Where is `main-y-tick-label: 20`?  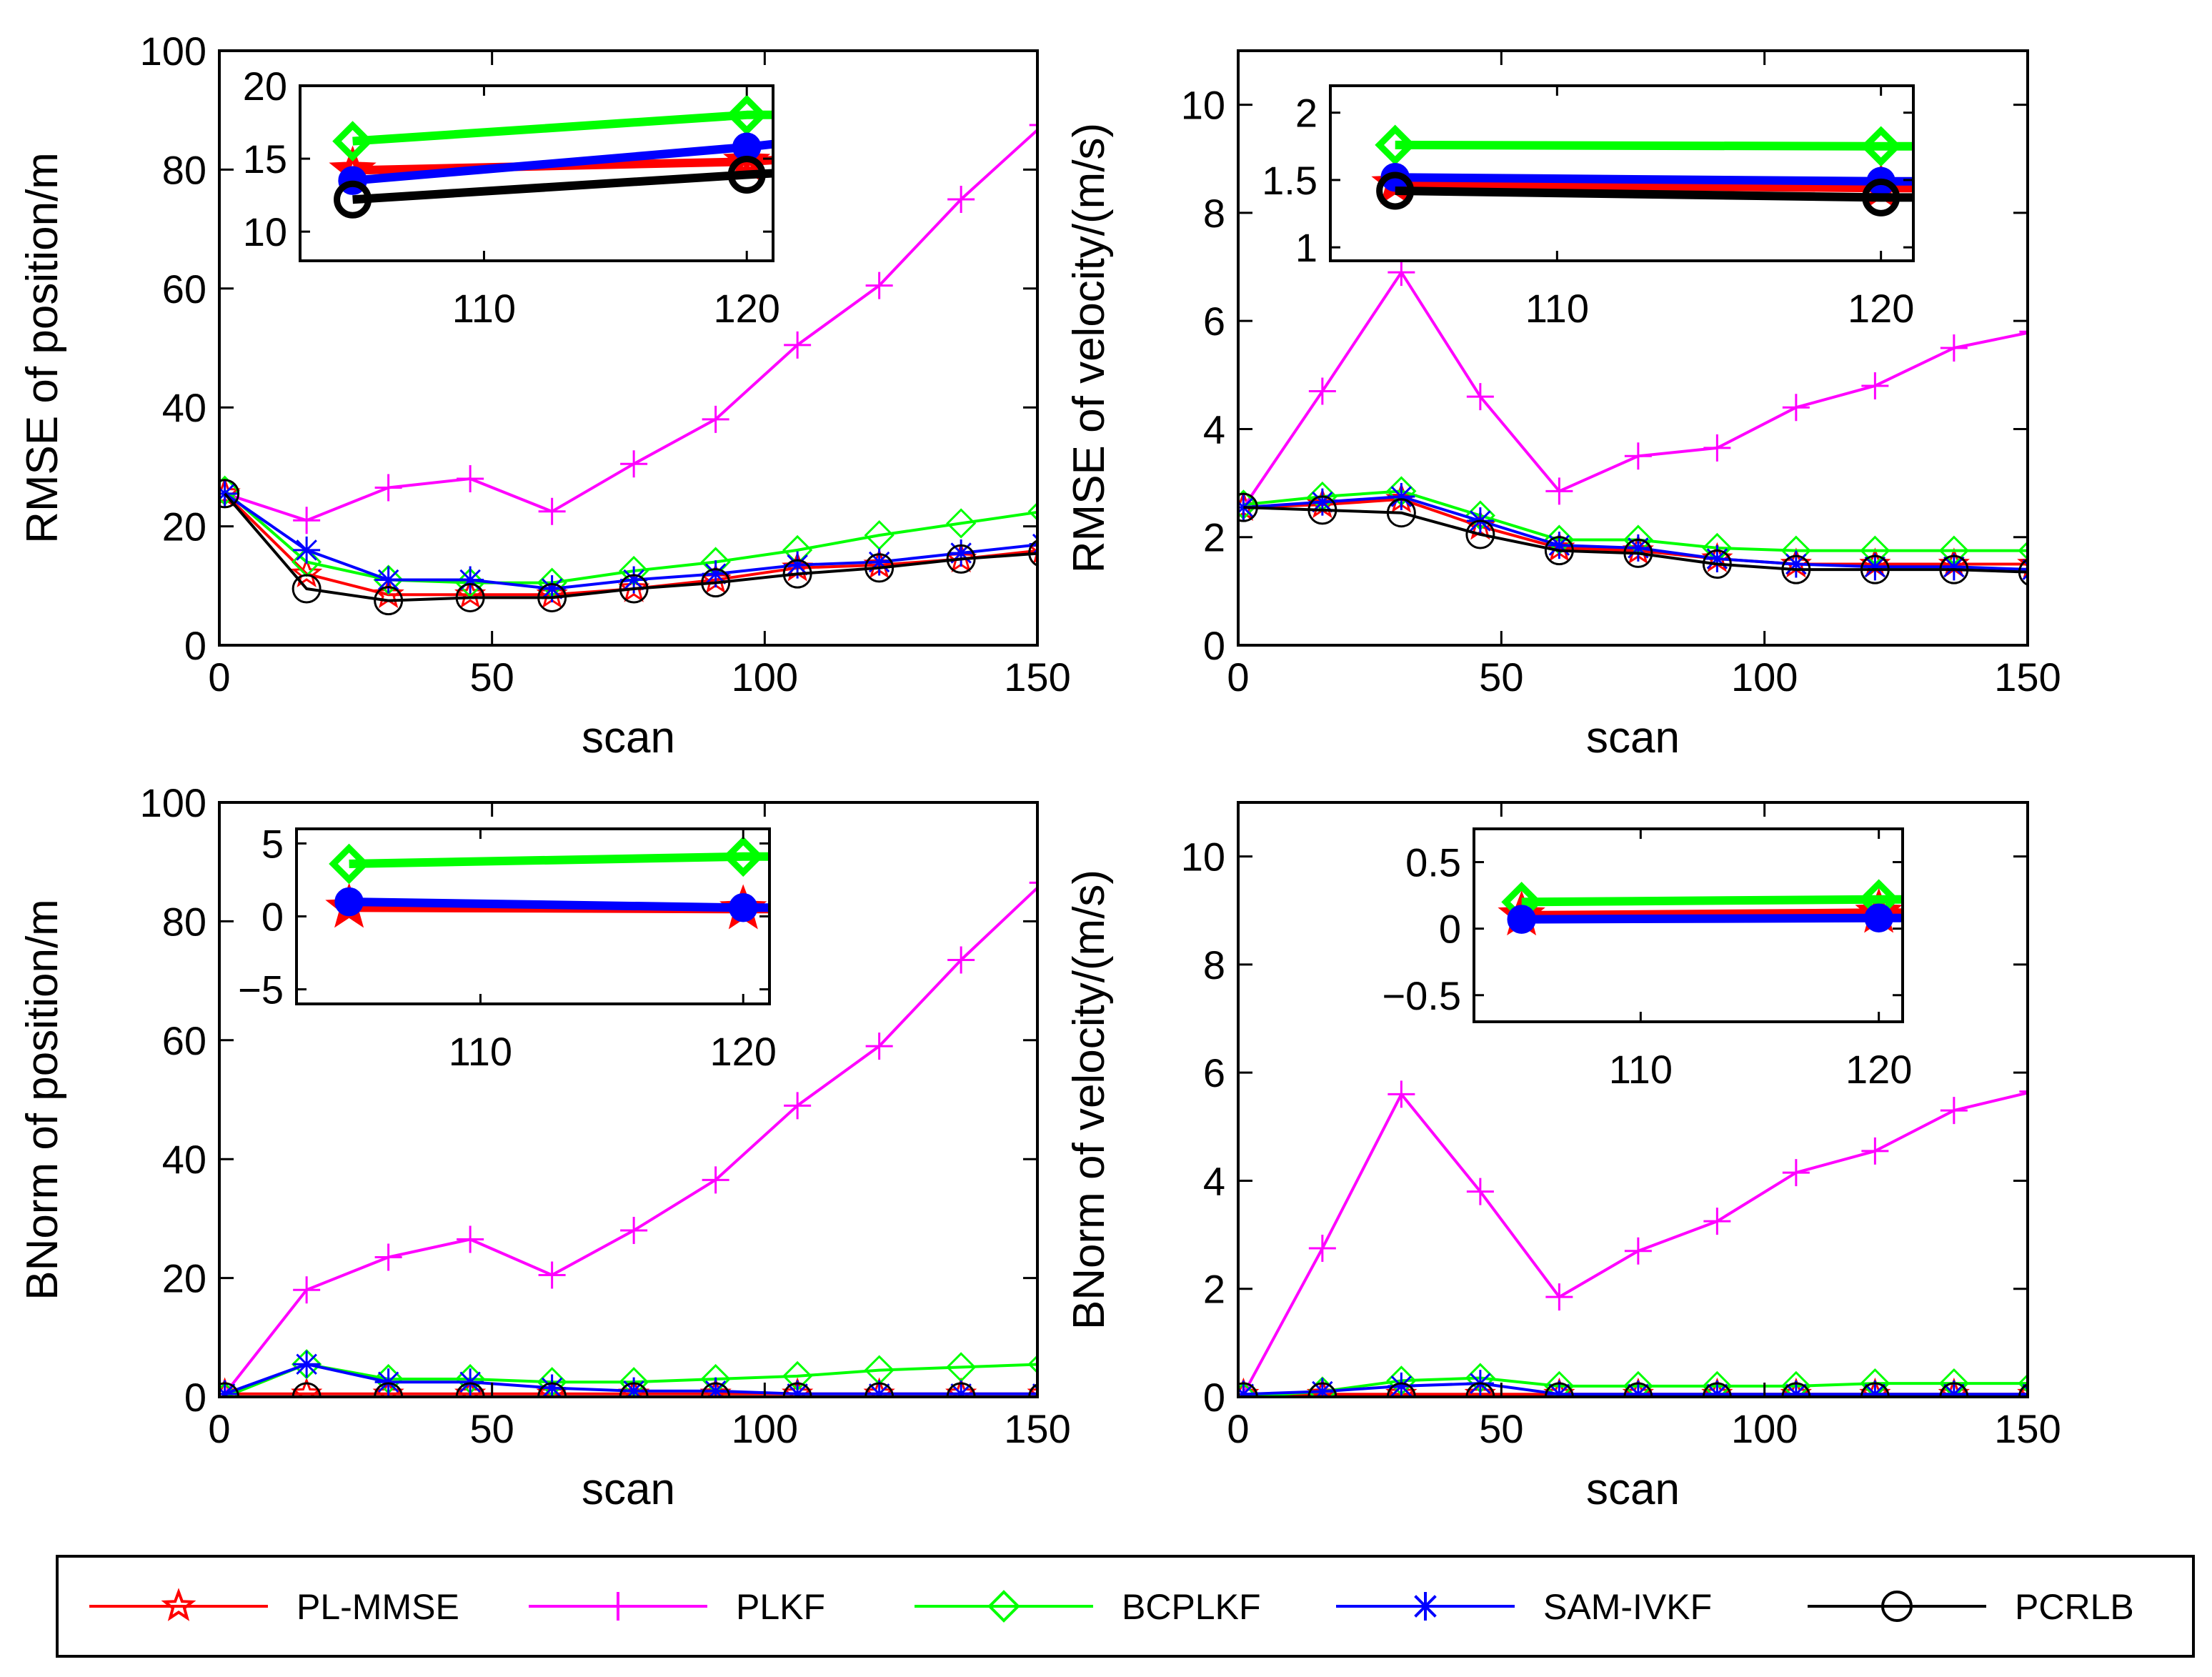 main-y-tick-label: 20 is located at coordinates (184, 1278).